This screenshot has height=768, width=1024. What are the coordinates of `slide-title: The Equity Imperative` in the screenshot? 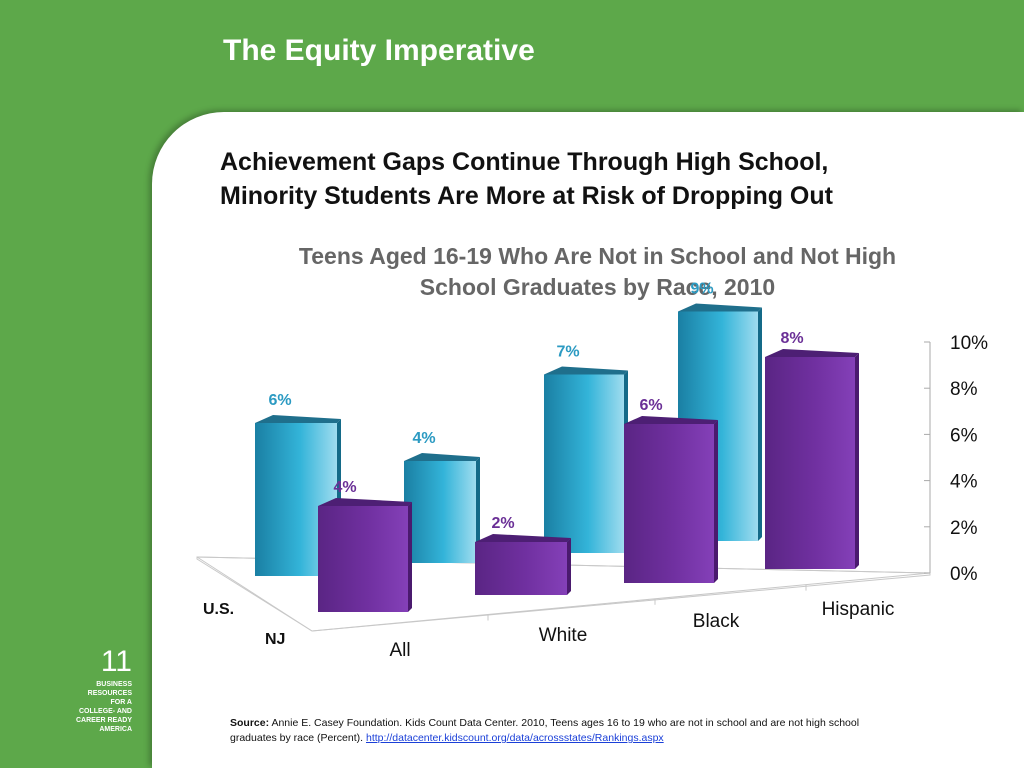 It's located at (379, 50).